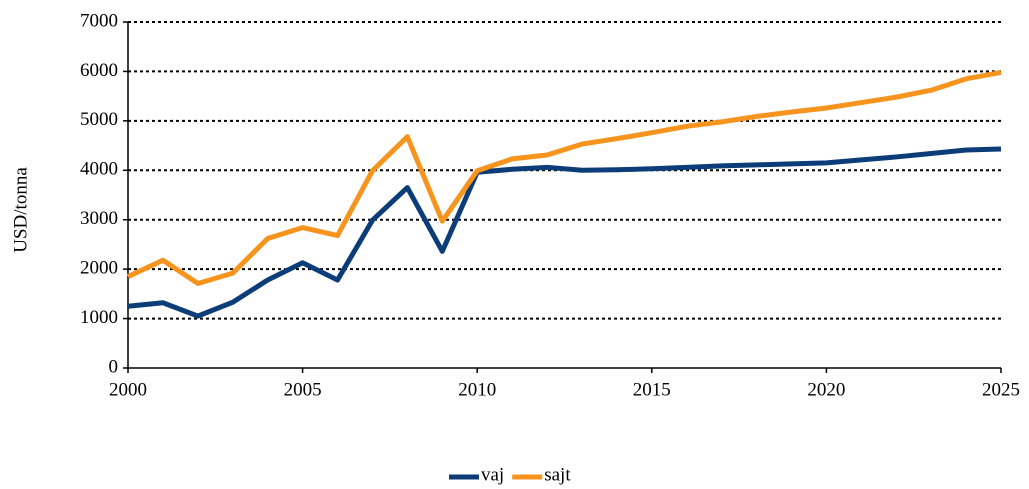 This screenshot has width=1029, height=489. Describe the element at coordinates (99, 20) in the screenshot. I see `y-tick-label: 7000` at that location.